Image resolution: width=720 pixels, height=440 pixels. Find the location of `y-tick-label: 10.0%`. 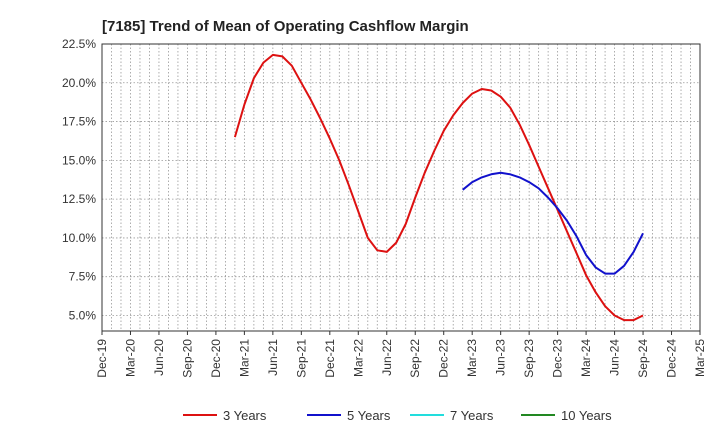

y-tick-label: 10.0% is located at coordinates (79, 238).